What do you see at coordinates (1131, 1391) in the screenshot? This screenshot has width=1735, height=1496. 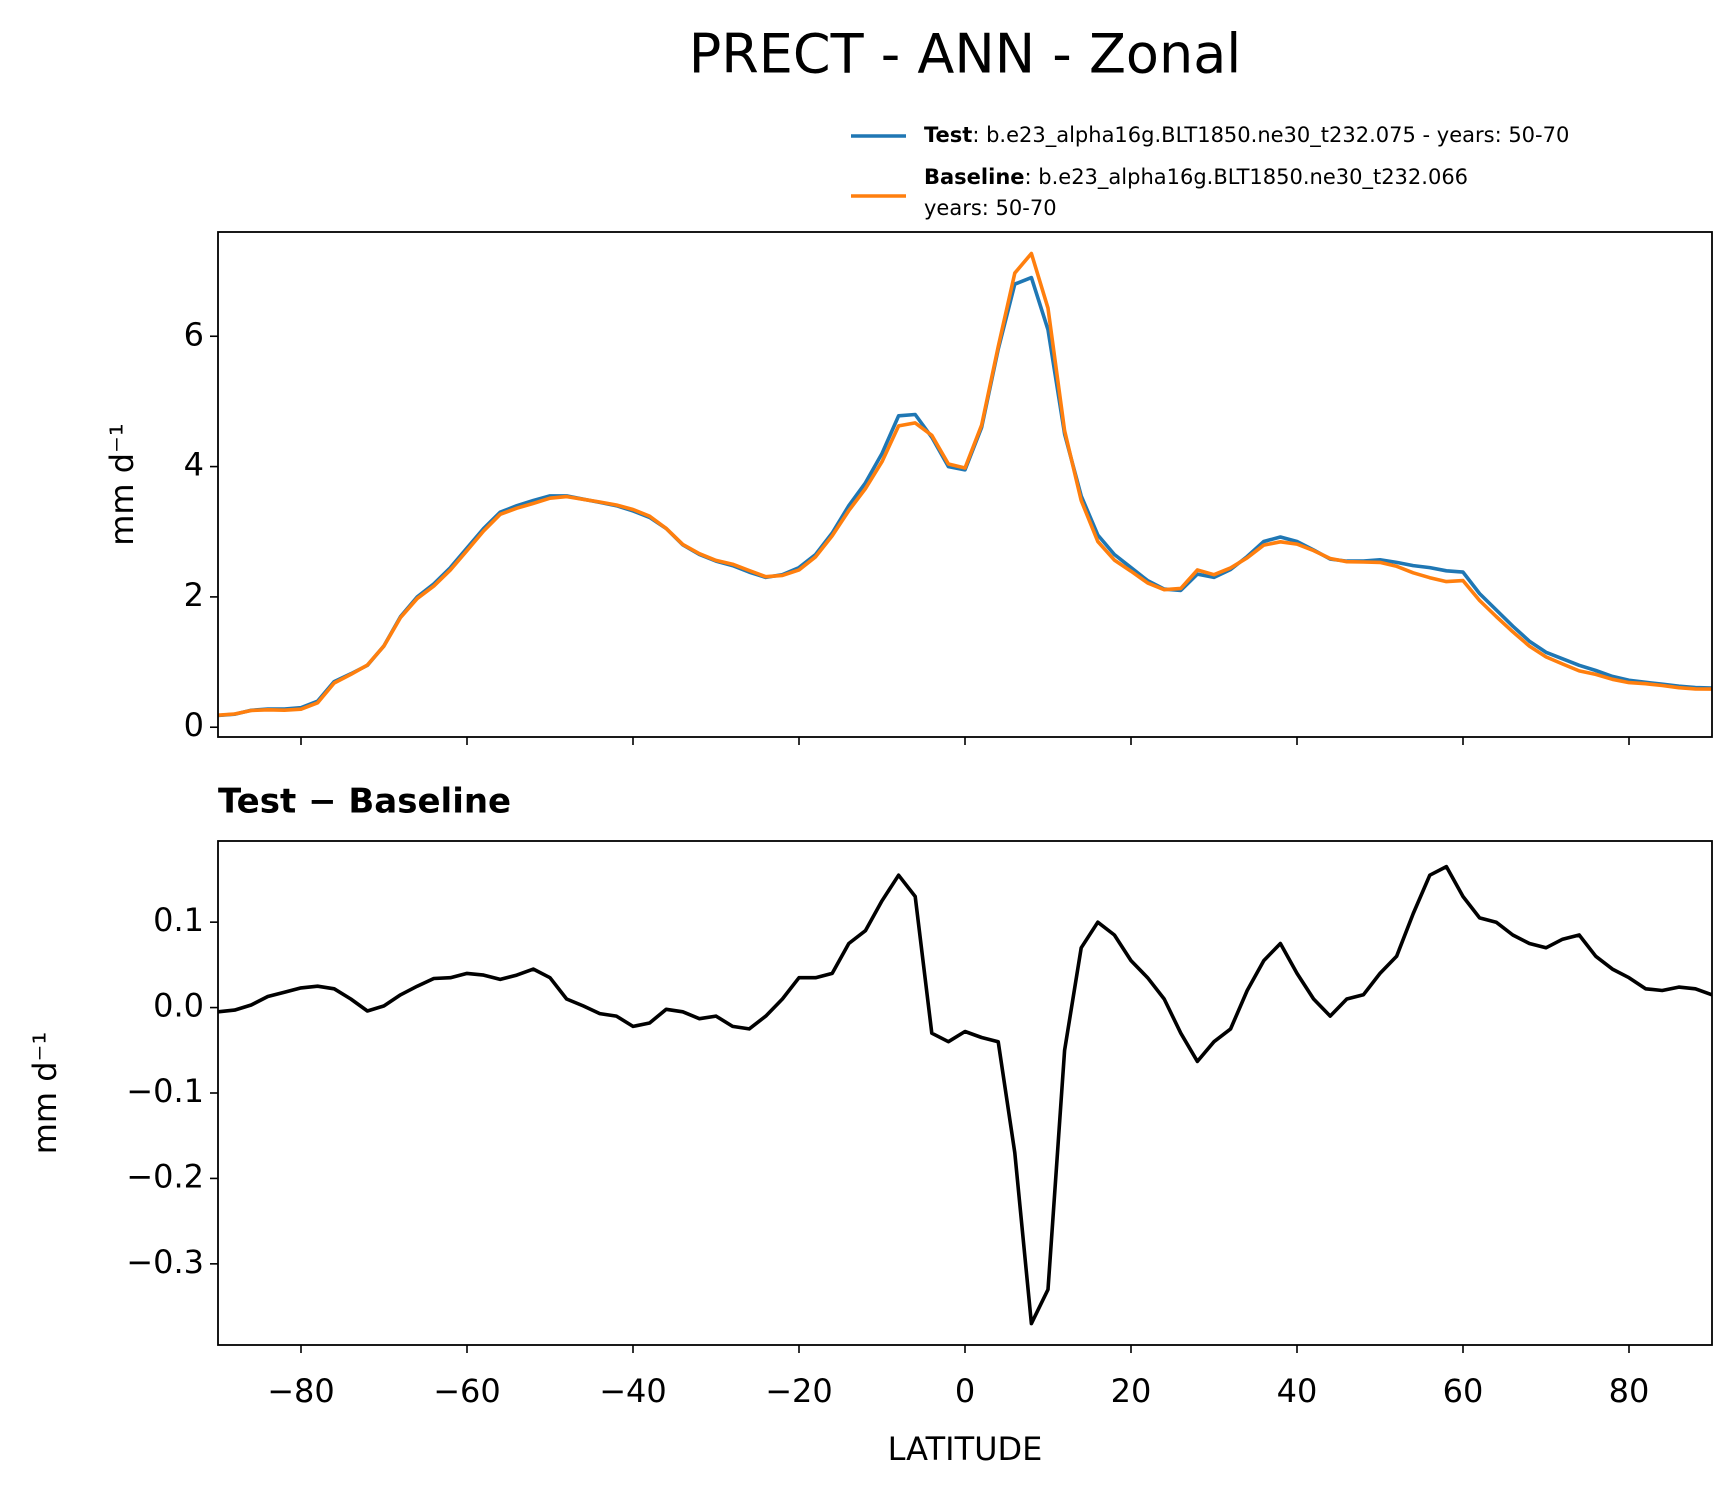 I see `x-tick-label: 20` at bounding box center [1131, 1391].